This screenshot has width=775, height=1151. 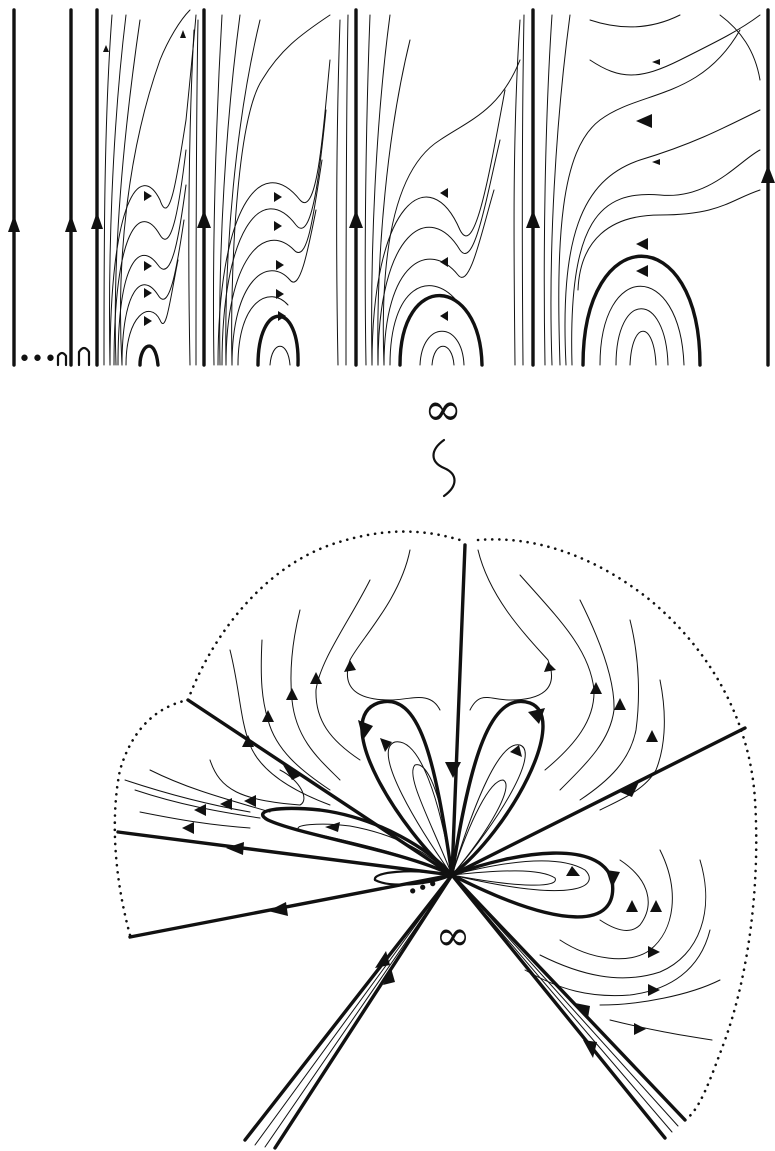 I want to click on petal-upper-left, so click(x=407, y=788).